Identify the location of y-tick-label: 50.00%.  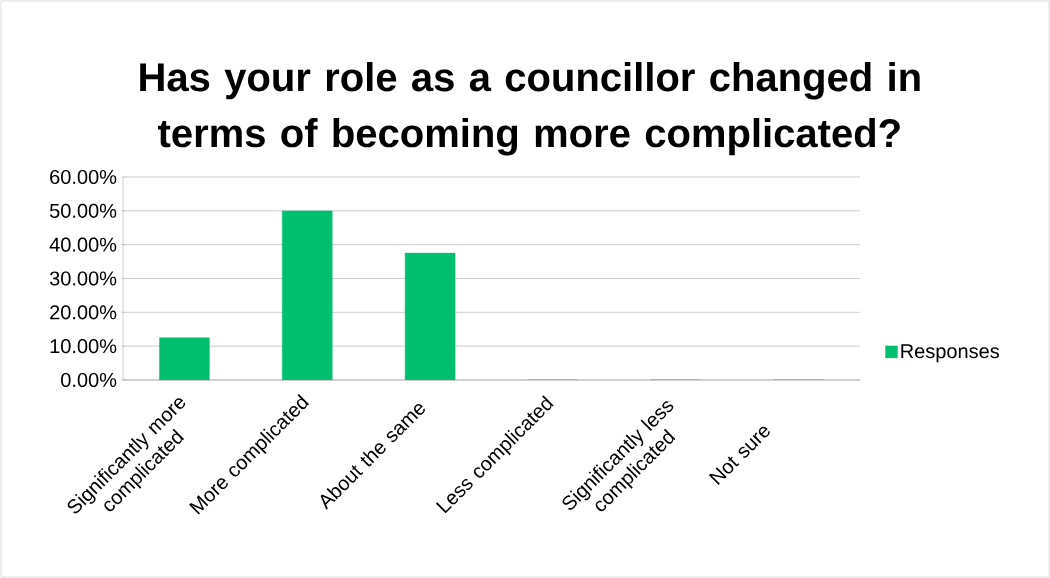
(83, 210).